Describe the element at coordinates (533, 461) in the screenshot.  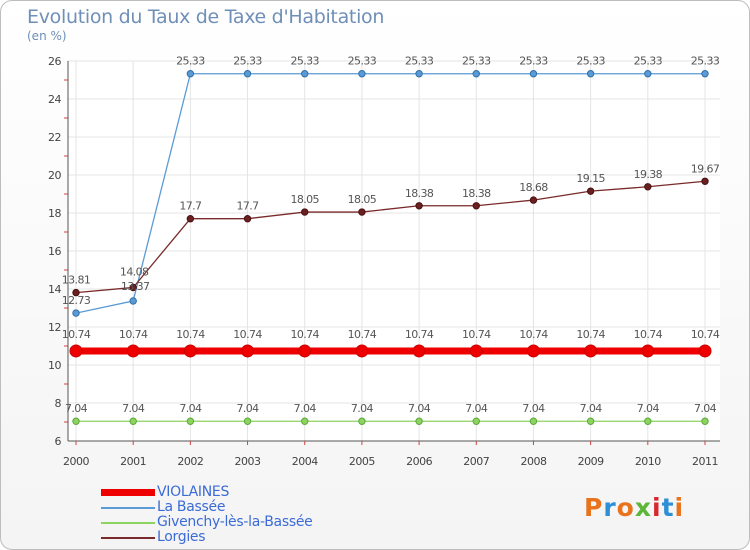
I see `x-tick-label: 2008` at that location.